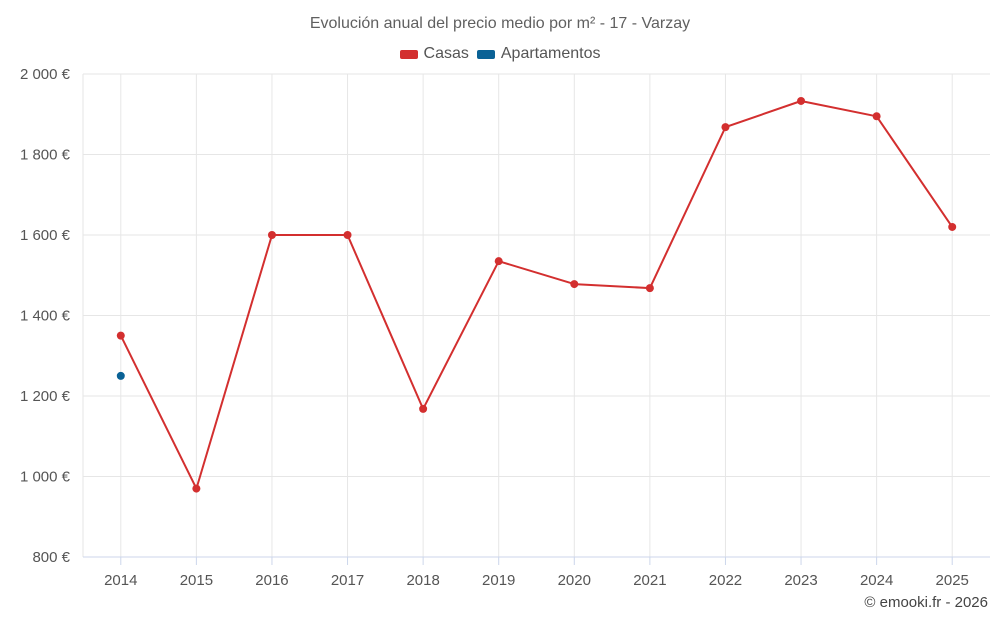 This screenshot has height=625, width=1000. I want to click on data-point-apartamentos, so click(120, 375).